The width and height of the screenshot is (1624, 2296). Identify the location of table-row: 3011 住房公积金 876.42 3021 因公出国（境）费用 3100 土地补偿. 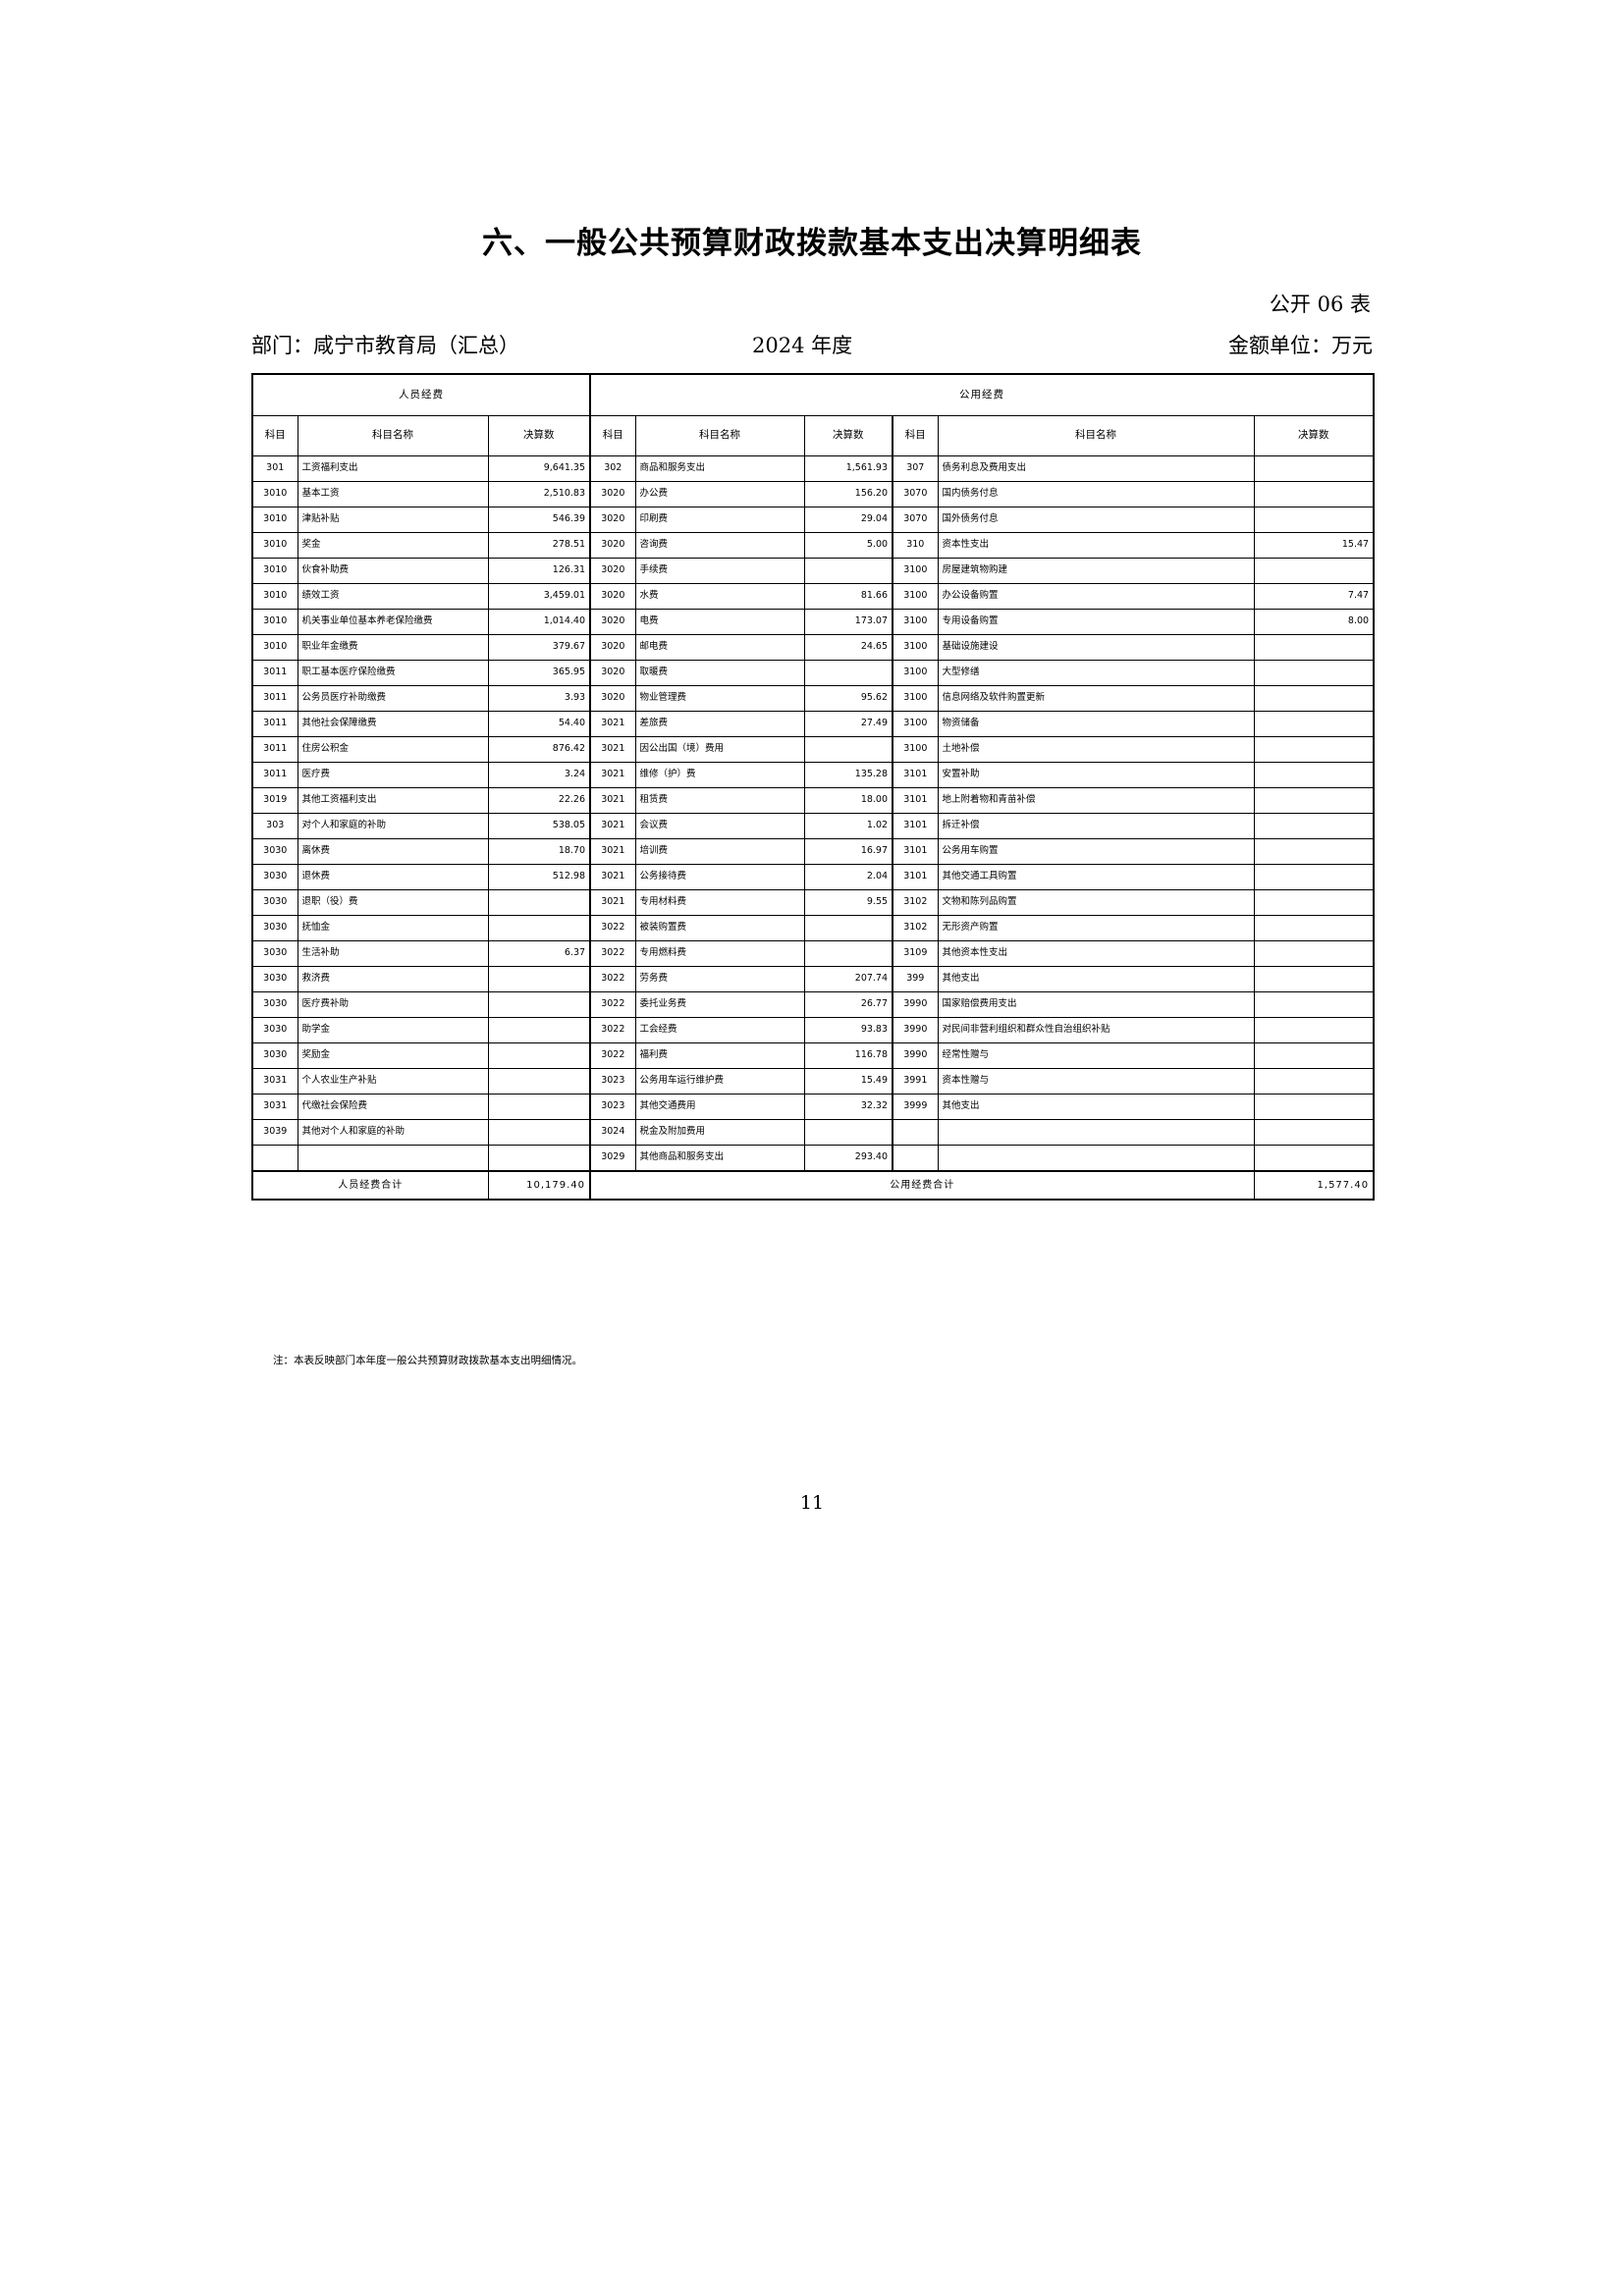
(813, 749).